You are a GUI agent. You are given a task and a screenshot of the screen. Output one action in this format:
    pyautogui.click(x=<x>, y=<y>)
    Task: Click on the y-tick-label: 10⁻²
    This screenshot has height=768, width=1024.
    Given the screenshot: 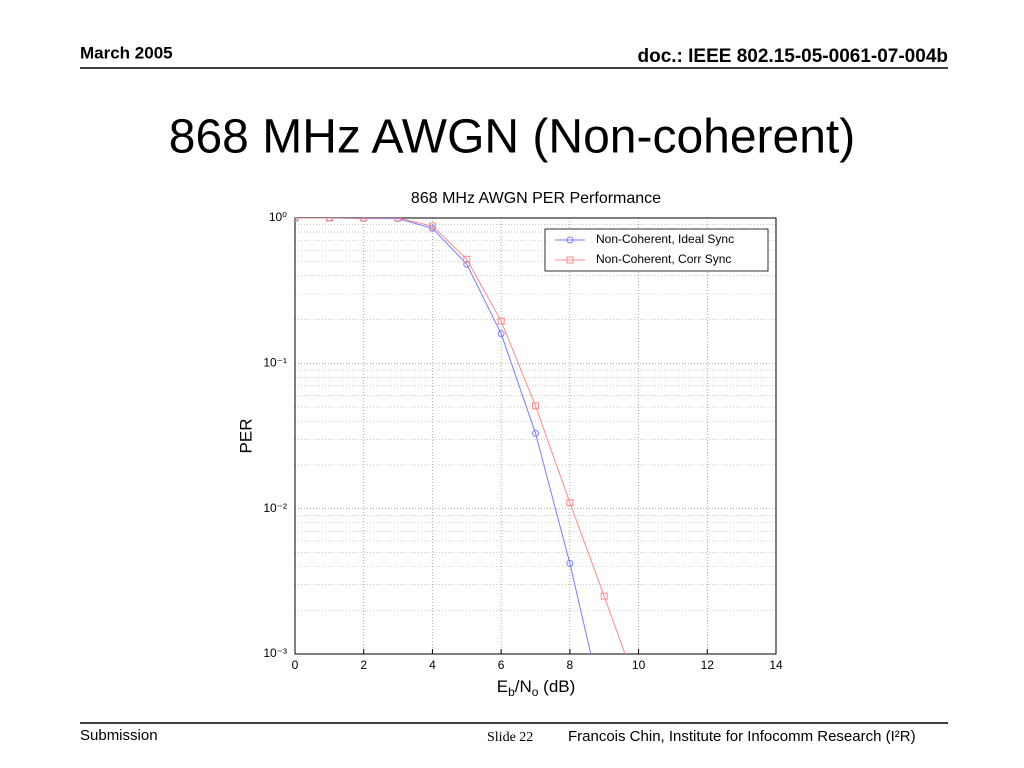 What is the action you would take?
    pyautogui.click(x=275, y=508)
    